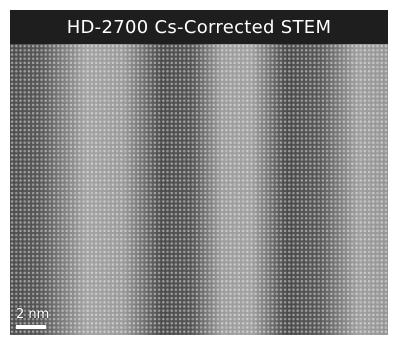  What do you see at coordinates (33, 314) in the screenshot?
I see `scale-bar-label: 2 nm` at bounding box center [33, 314].